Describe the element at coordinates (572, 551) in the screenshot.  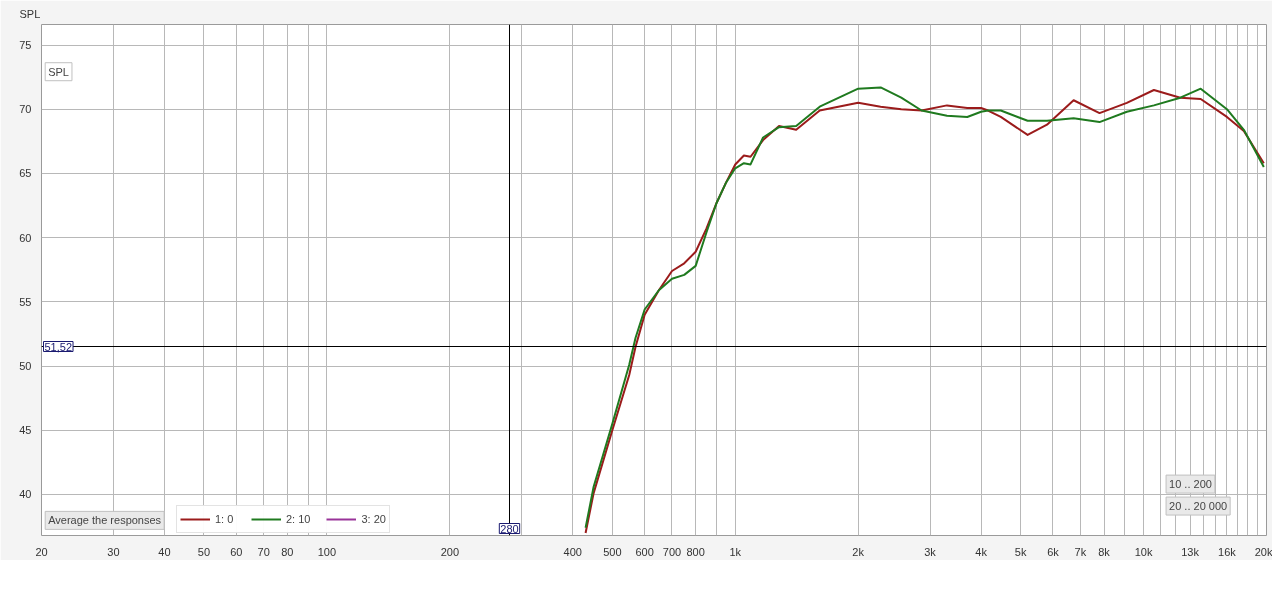
I see `x-tick-label: 400` at that location.